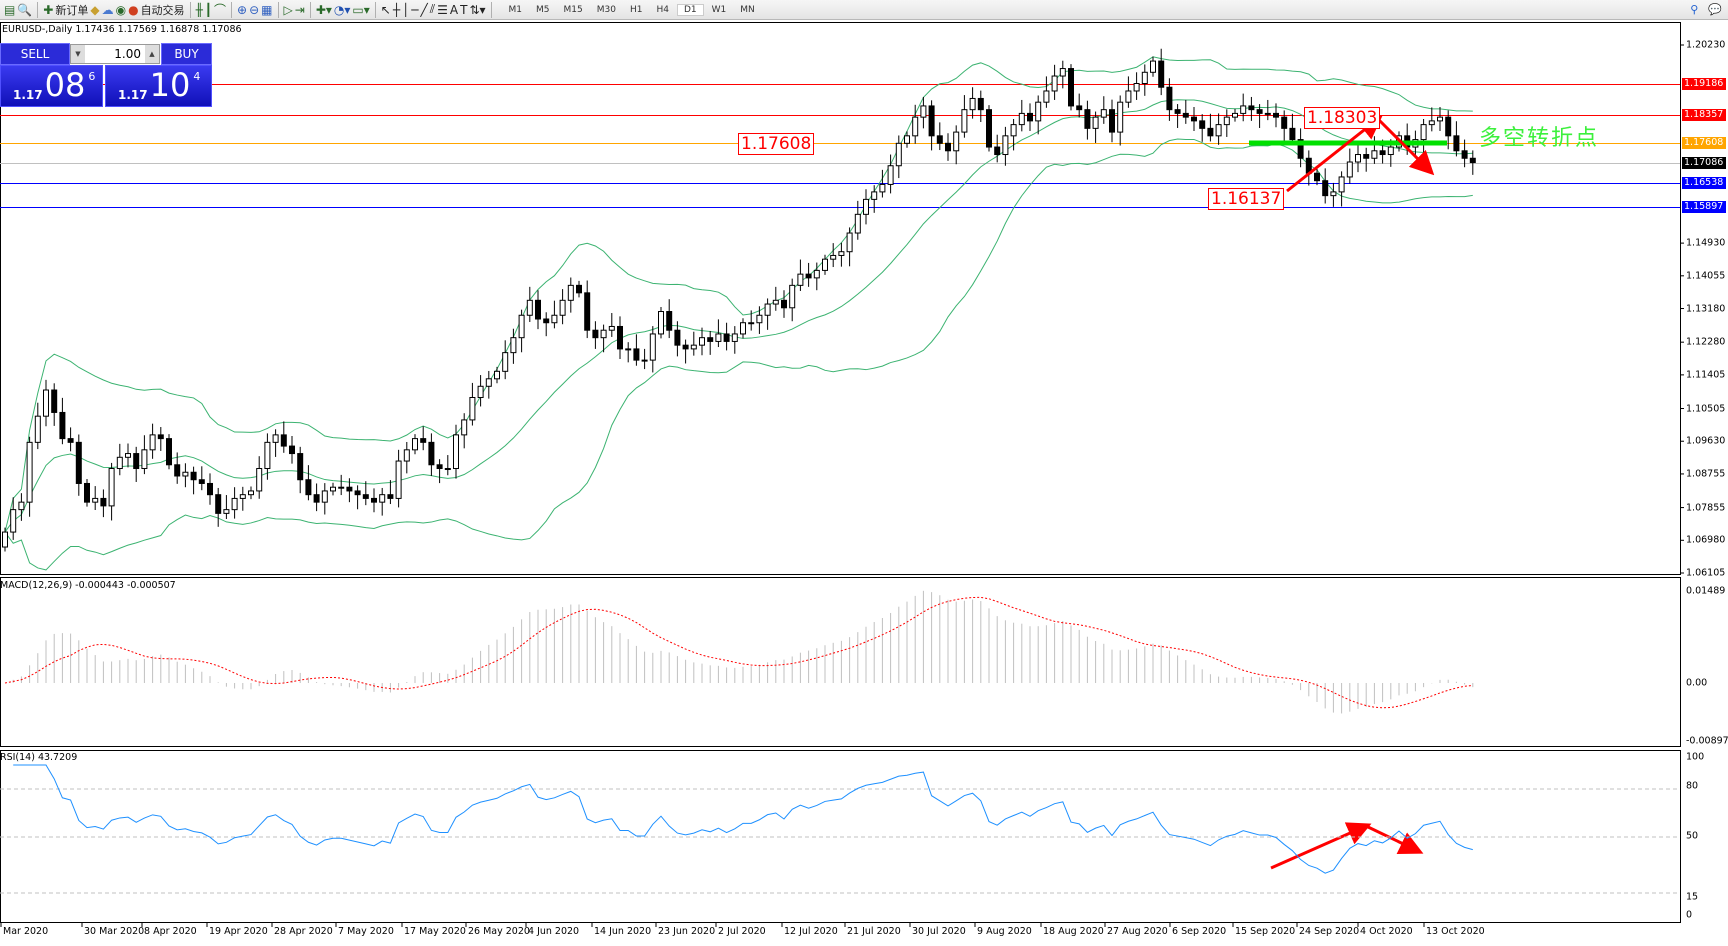  What do you see at coordinates (170, 85) in the screenshot?
I see `ask-price-main: 10` at bounding box center [170, 85].